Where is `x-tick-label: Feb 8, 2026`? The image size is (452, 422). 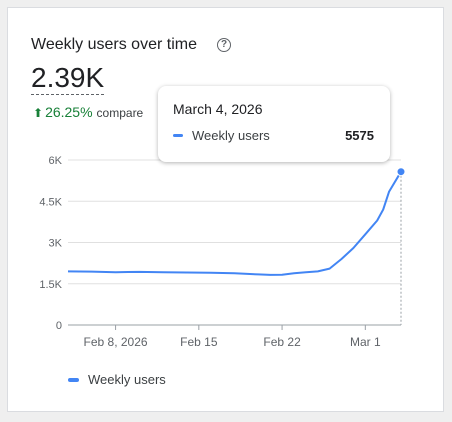
x-tick-label: Feb 8, 2026 is located at coordinates (116, 342).